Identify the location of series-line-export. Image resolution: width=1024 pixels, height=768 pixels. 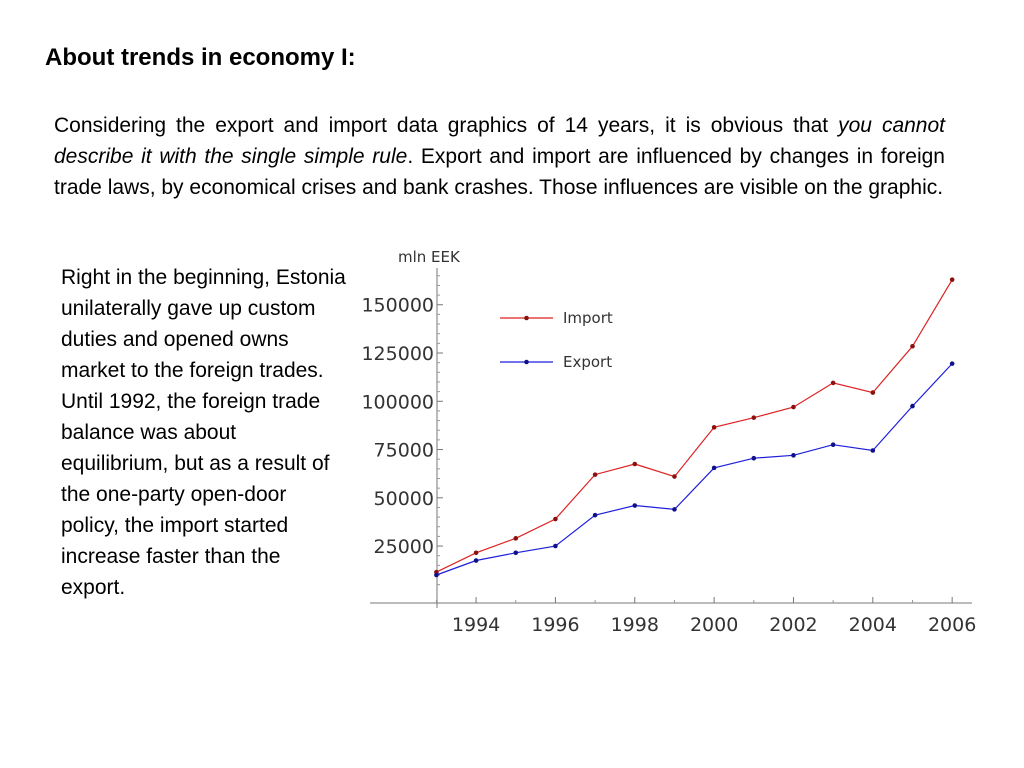
(694, 469).